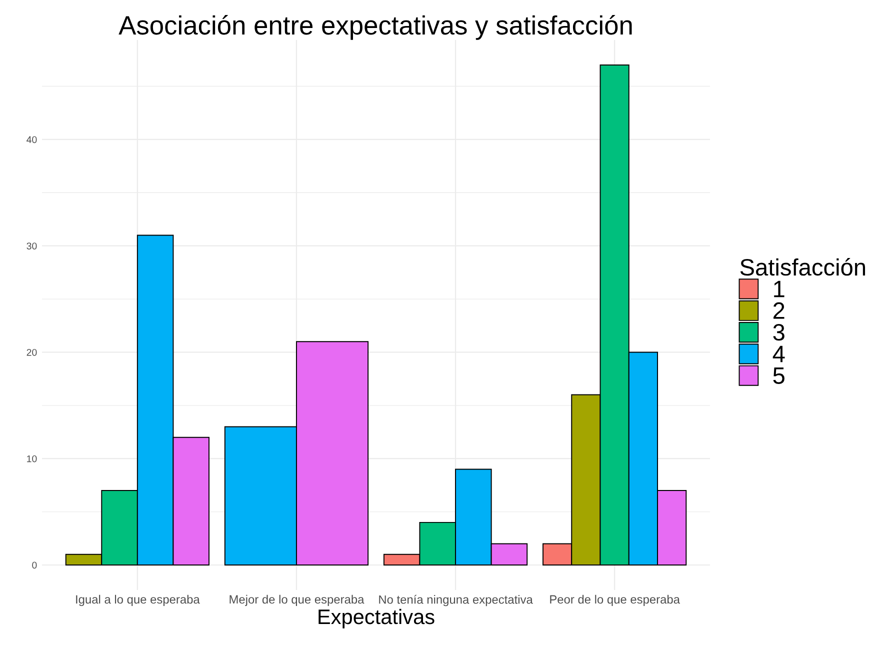  Describe the element at coordinates (31, 352) in the screenshot. I see `y-tick-label: 20` at that location.